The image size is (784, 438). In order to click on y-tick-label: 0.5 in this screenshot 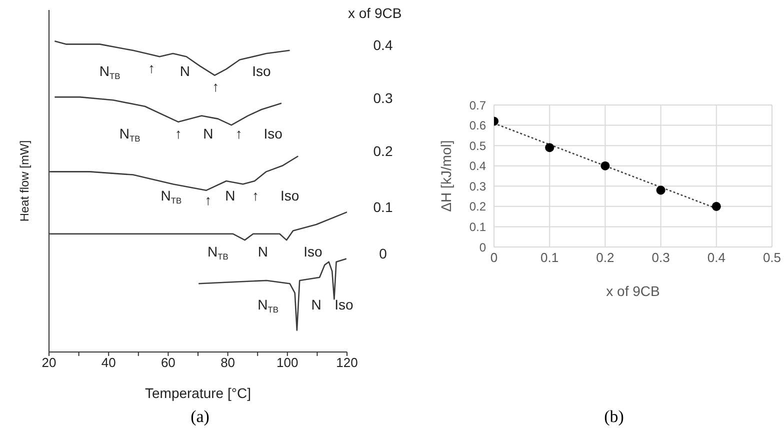, I will do `click(477, 145)`.